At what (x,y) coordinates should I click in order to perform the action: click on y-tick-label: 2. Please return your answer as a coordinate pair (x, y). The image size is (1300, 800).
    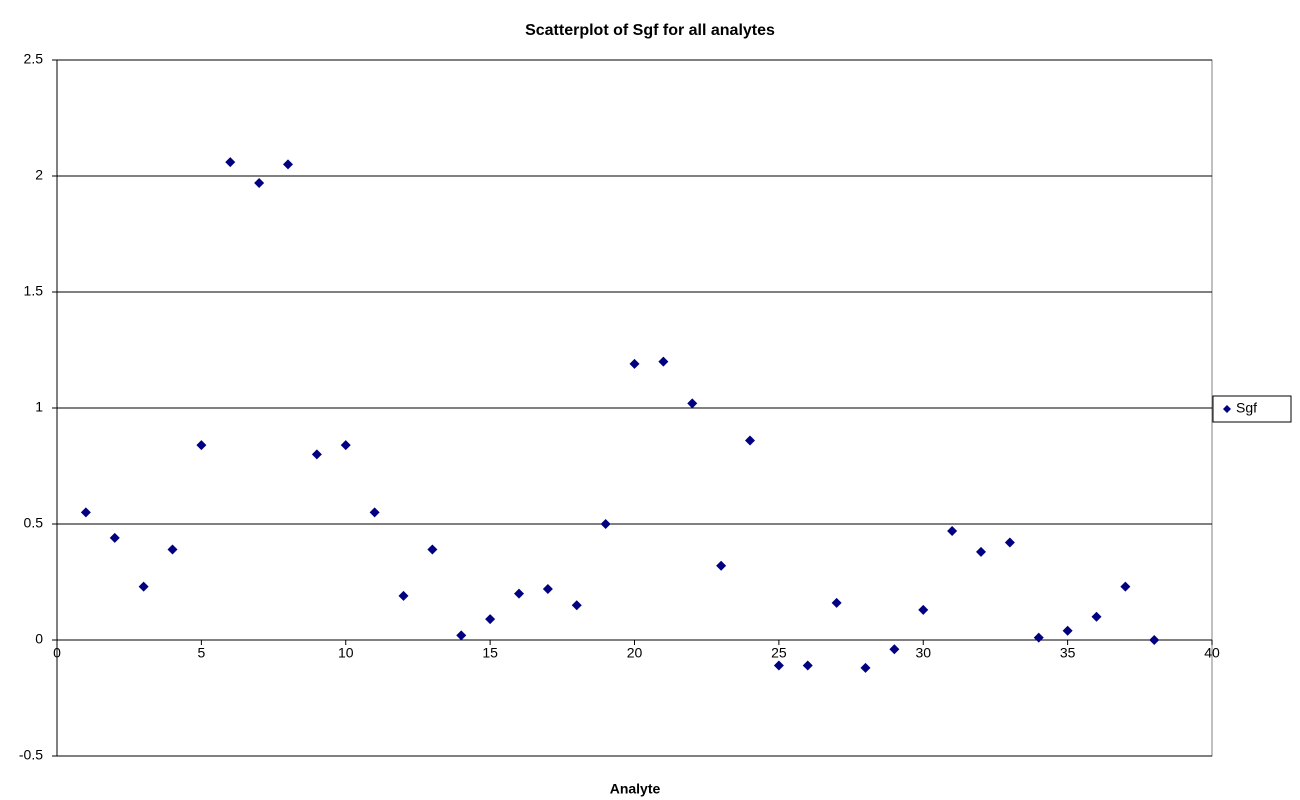
    Looking at the image, I should click on (39, 175).